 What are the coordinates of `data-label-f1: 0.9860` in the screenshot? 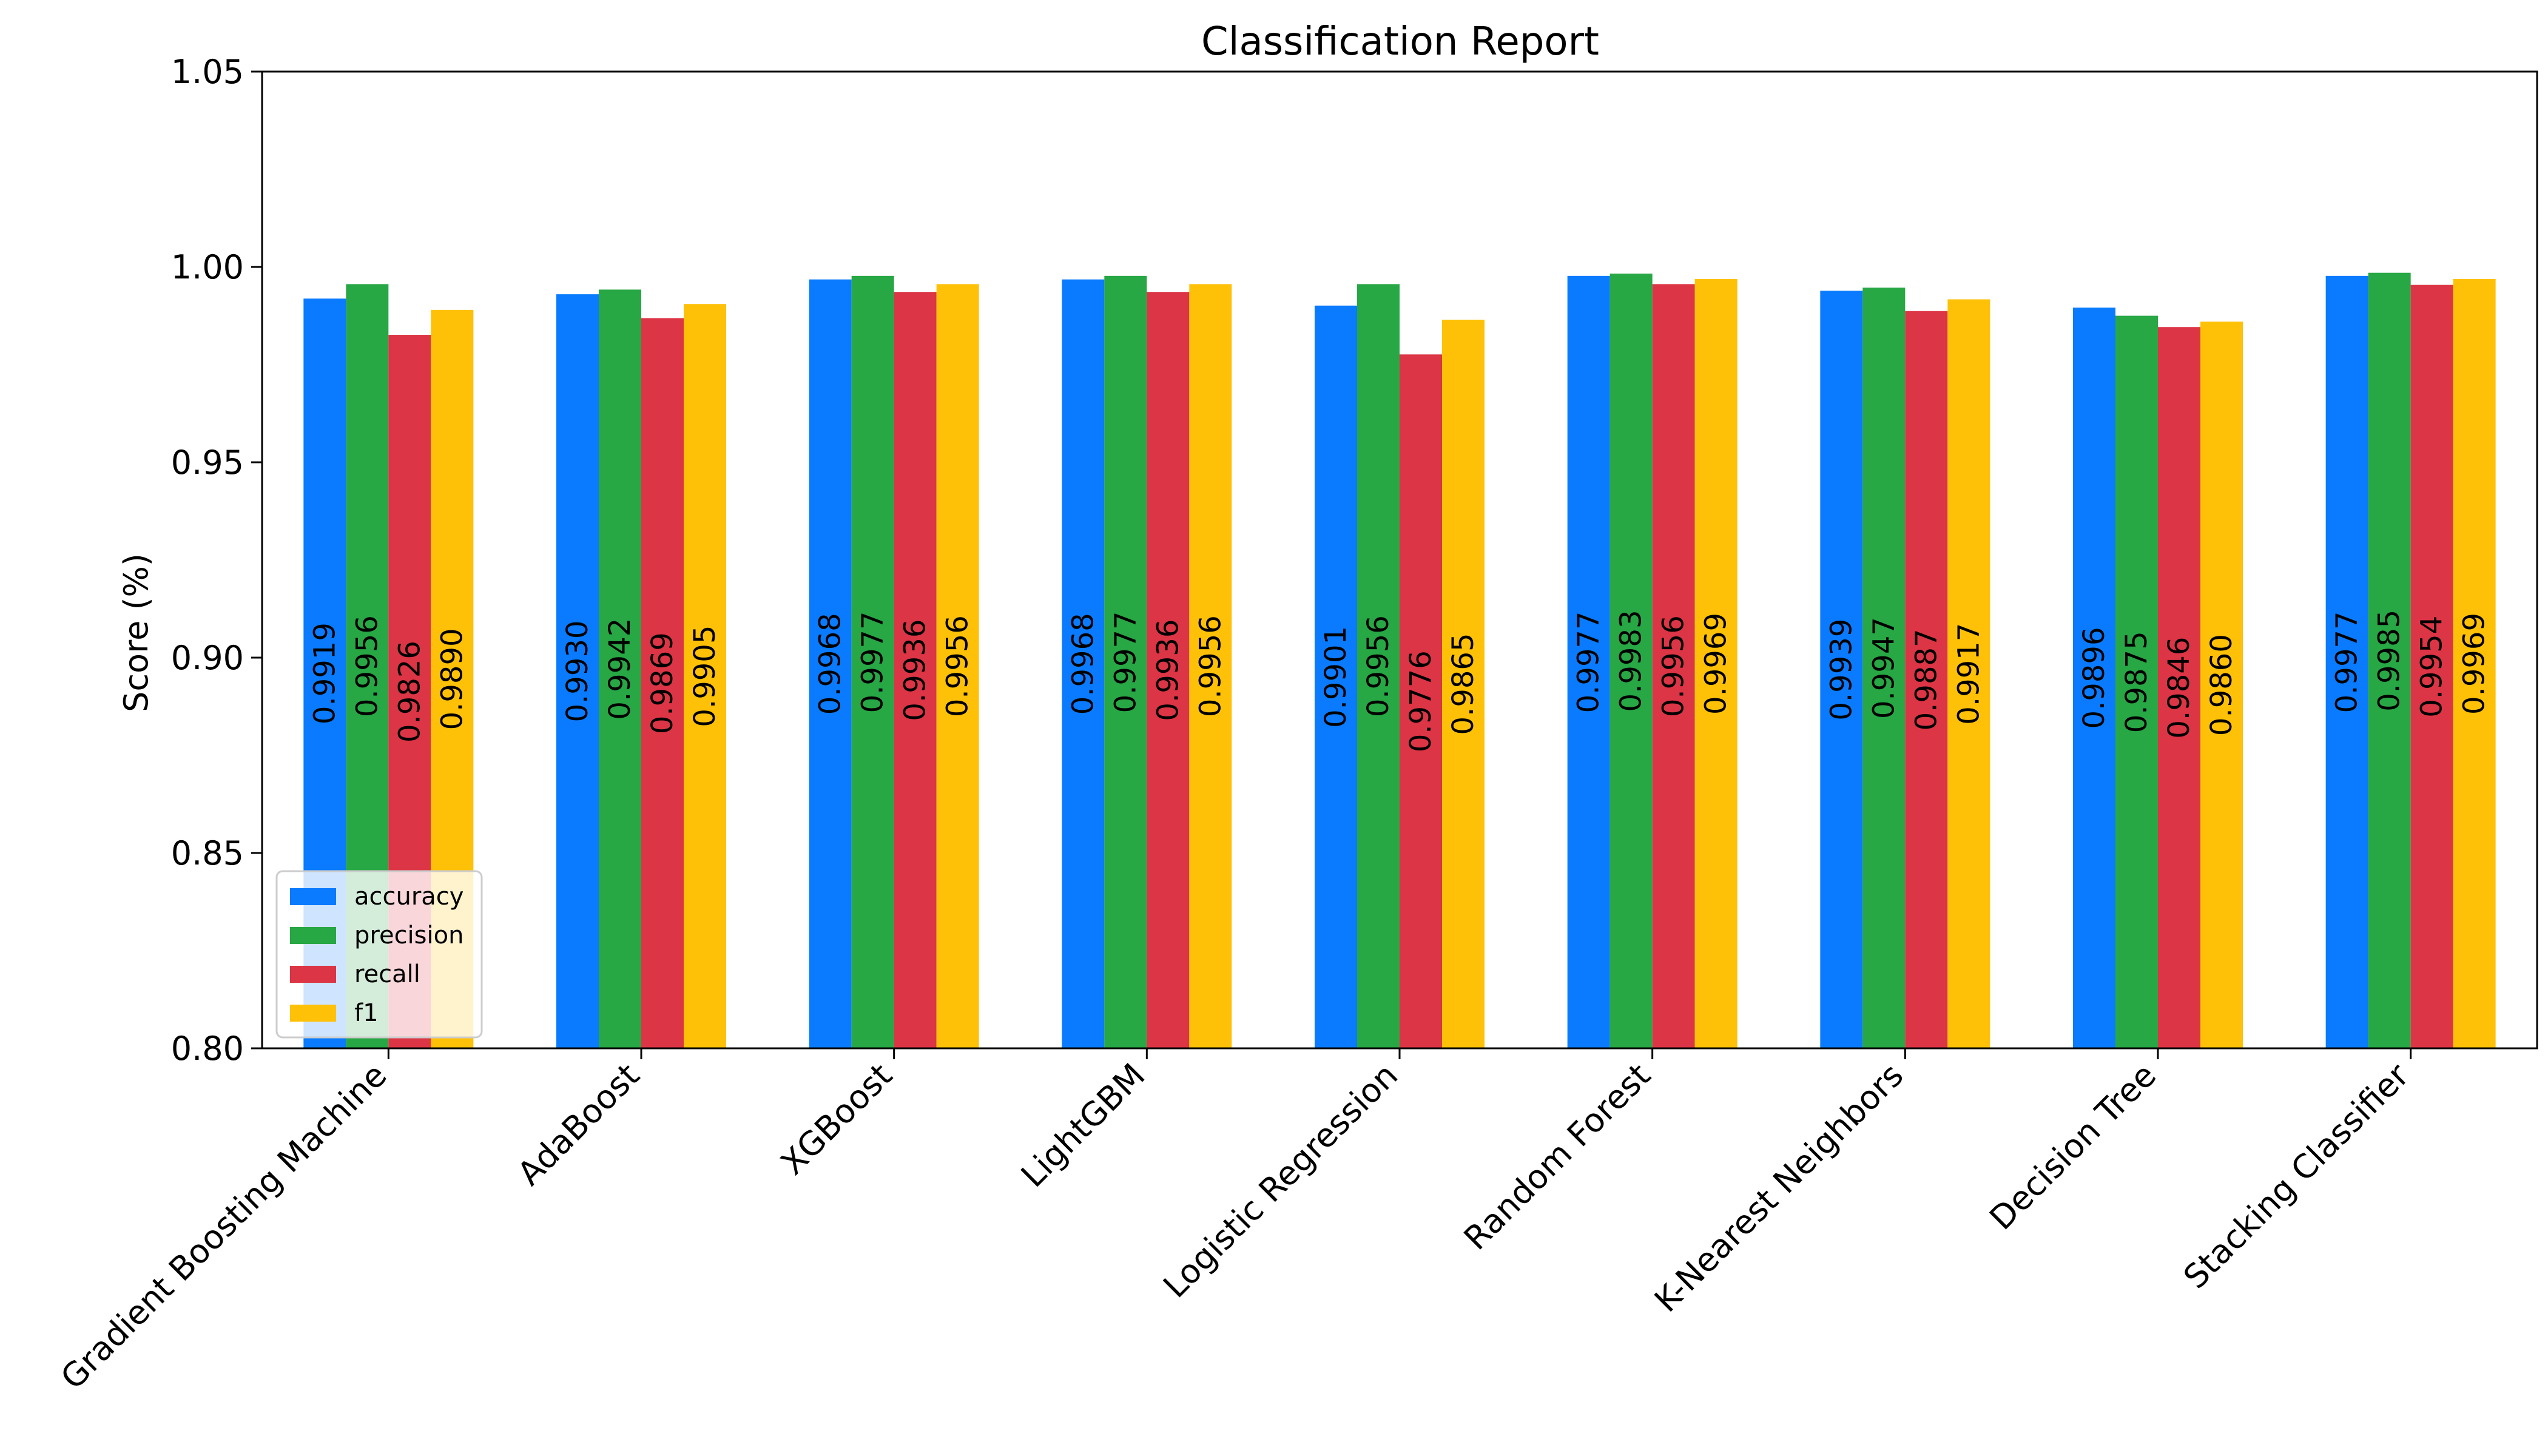 It's located at (2222, 685).